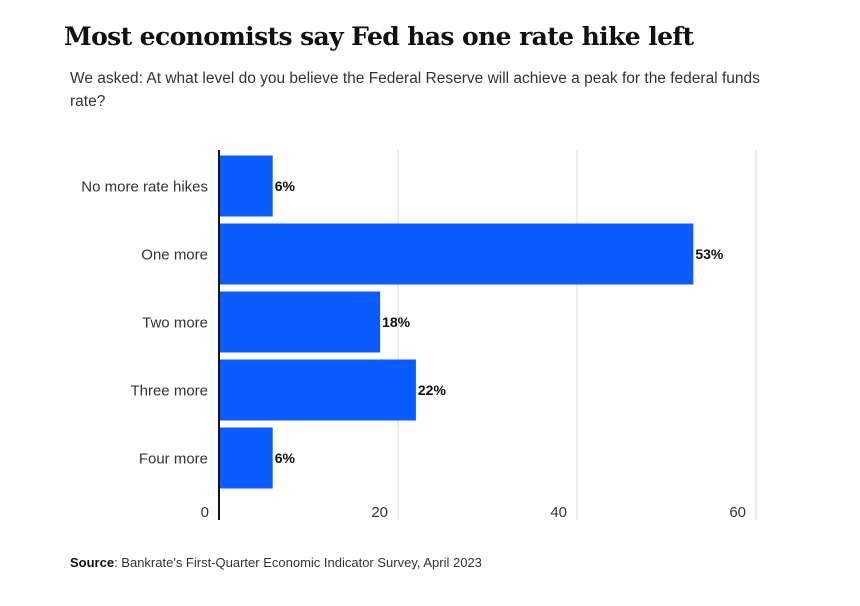 The image size is (860, 606). What do you see at coordinates (175, 323) in the screenshot?
I see `category-label: Two more` at bounding box center [175, 323].